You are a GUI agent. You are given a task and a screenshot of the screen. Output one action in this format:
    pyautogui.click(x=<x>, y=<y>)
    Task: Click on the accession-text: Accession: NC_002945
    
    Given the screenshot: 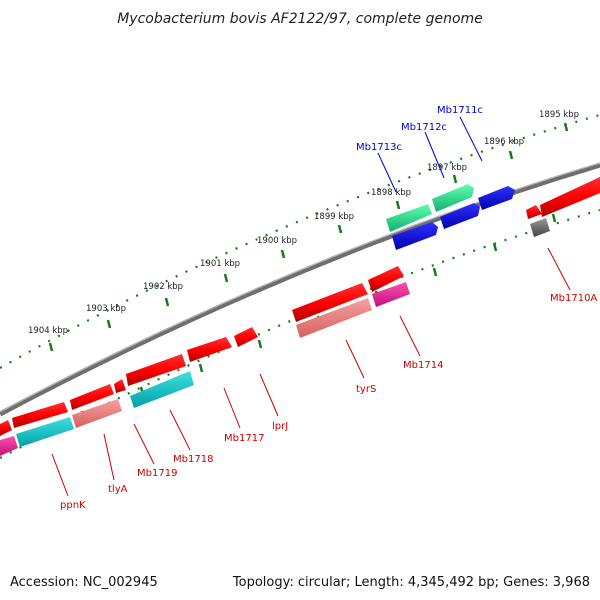 What is the action you would take?
    pyautogui.click(x=84, y=582)
    